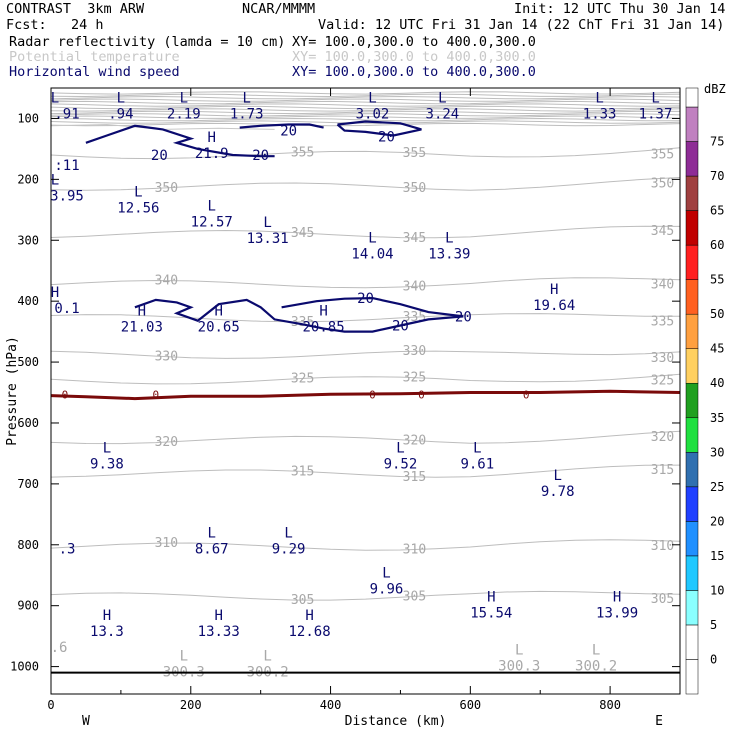  What do you see at coordinates (28, 362) in the screenshot?
I see `y-tick-label: 500` at bounding box center [28, 362].